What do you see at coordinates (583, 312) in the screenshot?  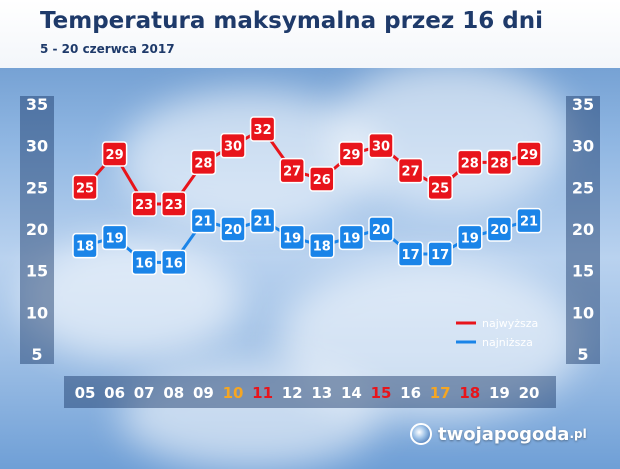 I see `y-tick-label-right: 10` at bounding box center [583, 312].